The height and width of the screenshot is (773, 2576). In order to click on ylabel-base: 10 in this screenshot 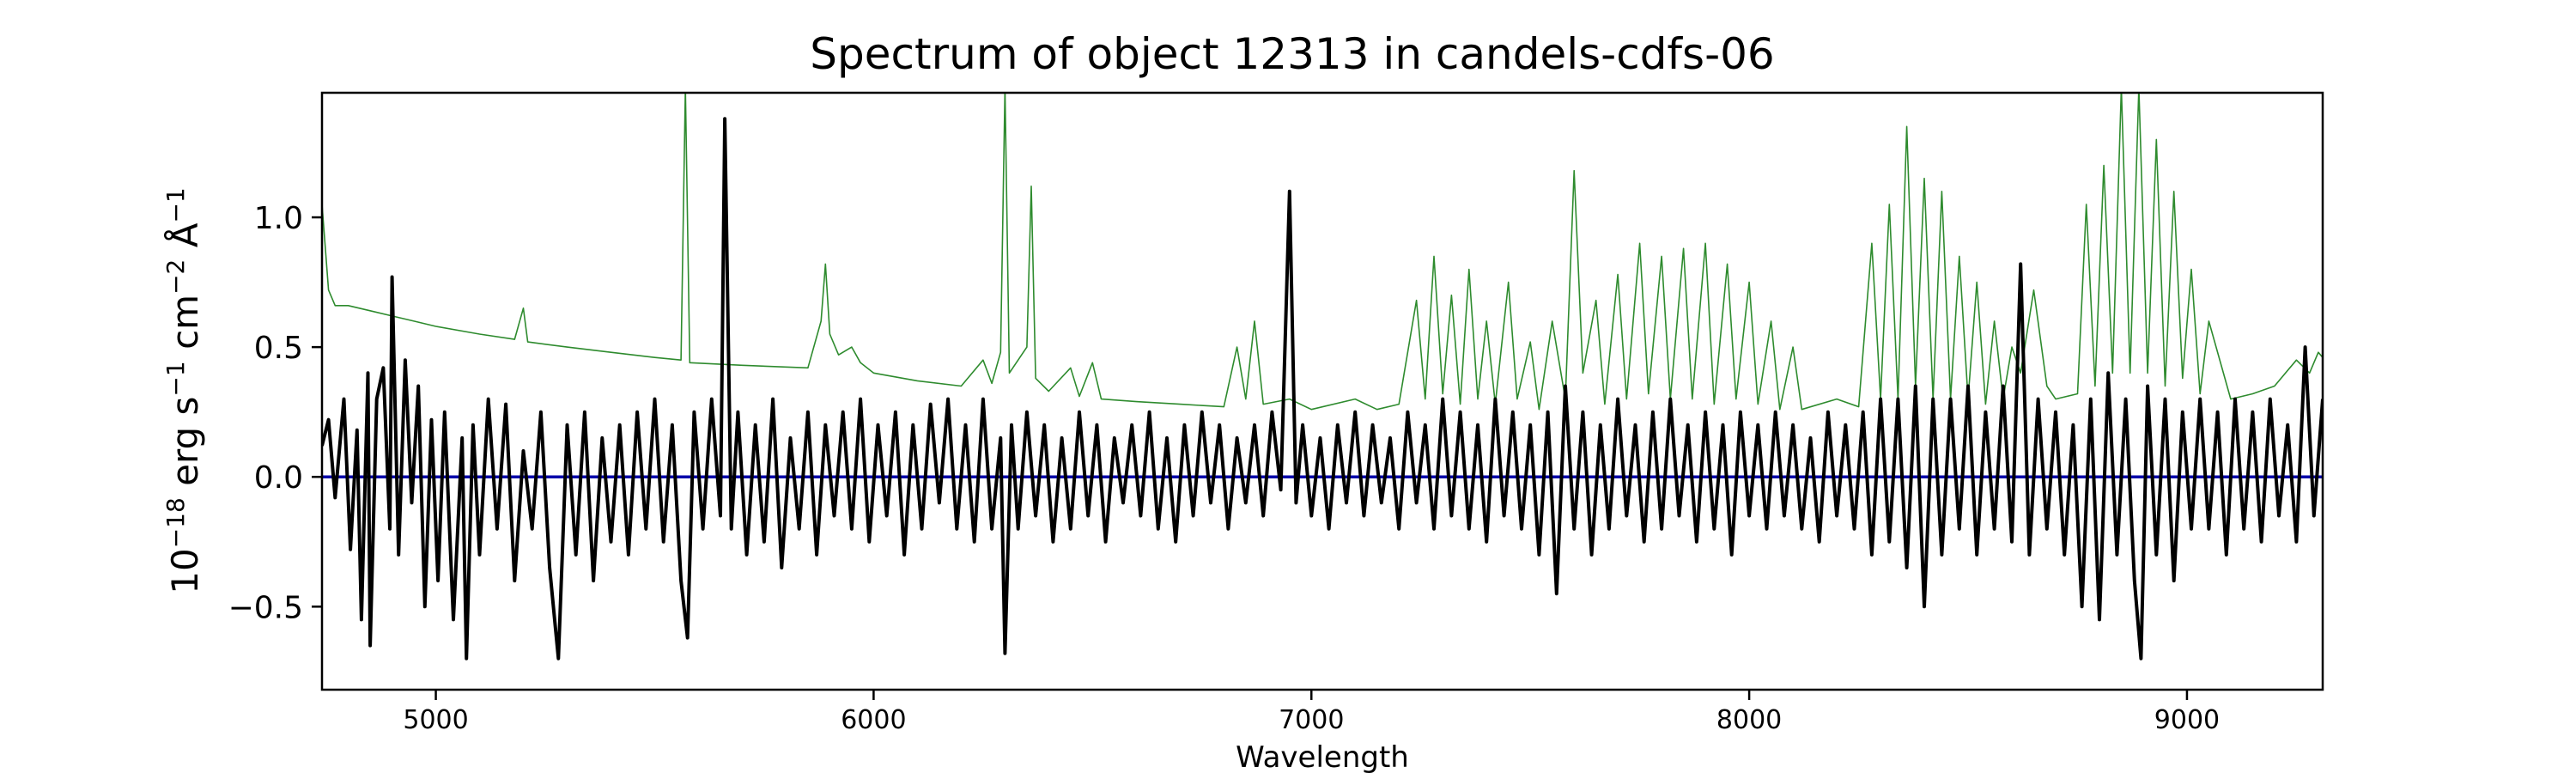, I will do `click(185, 570)`.